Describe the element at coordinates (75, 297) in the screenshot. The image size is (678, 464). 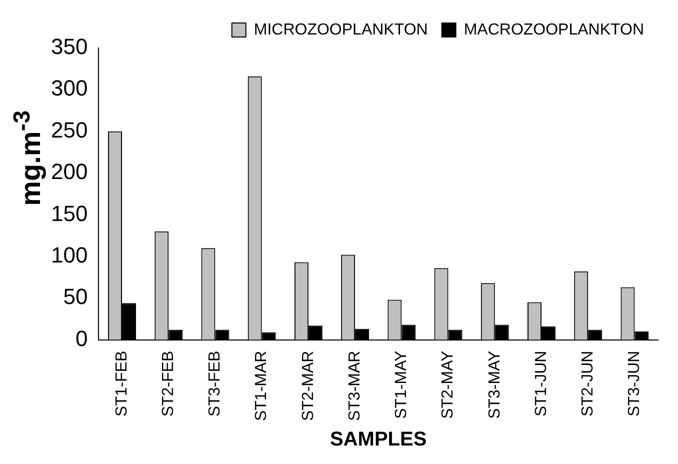
I see `y-tick-label: 50` at that location.